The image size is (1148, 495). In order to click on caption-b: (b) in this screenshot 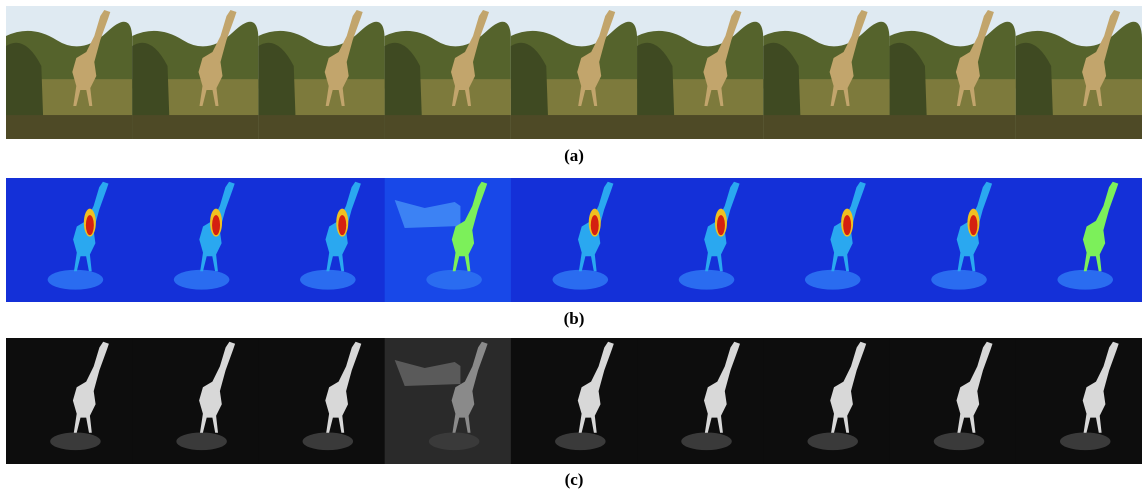, I will do `click(574, 318)`.